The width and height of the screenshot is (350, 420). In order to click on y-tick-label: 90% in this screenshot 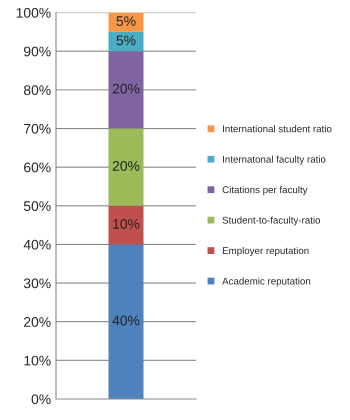, I will do `click(37, 51)`.